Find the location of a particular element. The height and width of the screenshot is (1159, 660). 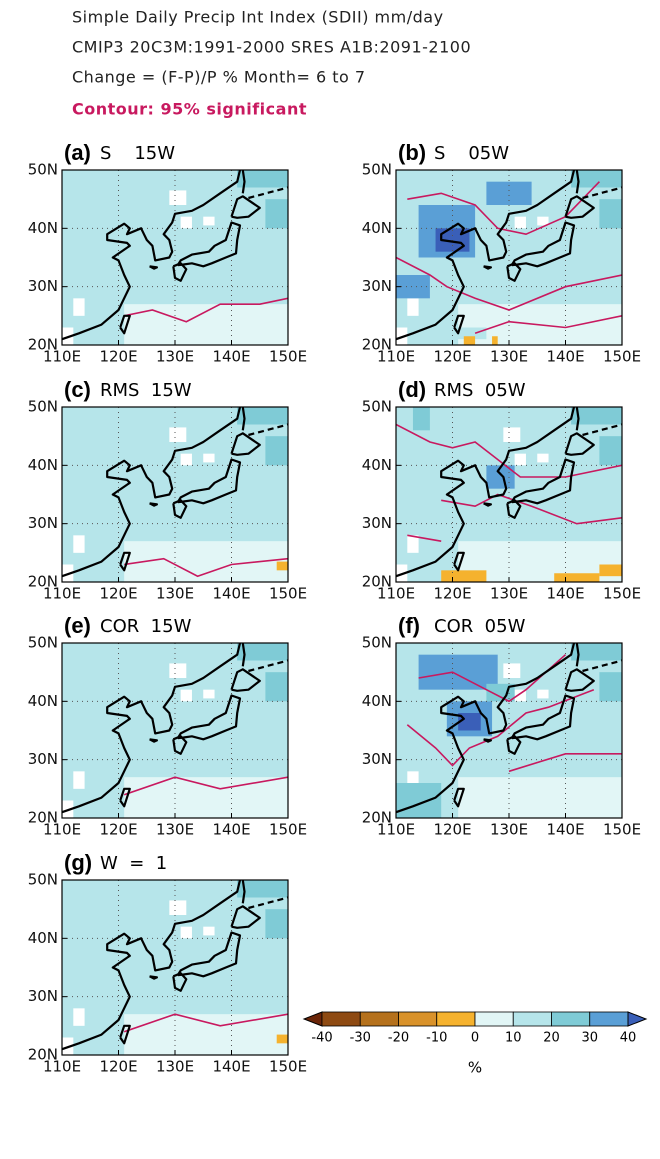

lat-label: 30N is located at coordinates (377, 759).